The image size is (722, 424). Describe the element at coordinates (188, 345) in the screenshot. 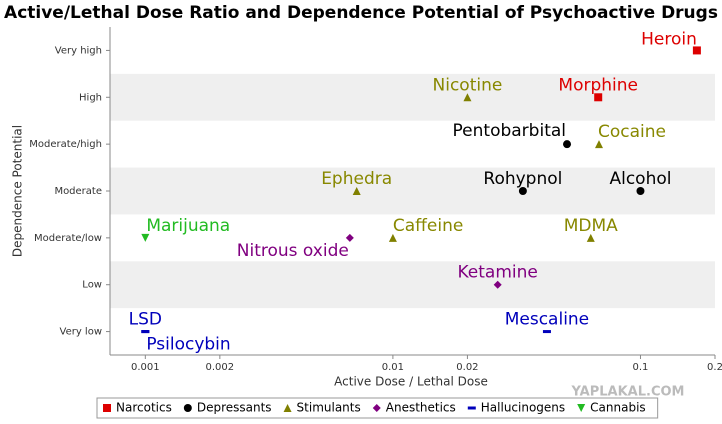

I see `point-label: Psilocybin` at that location.